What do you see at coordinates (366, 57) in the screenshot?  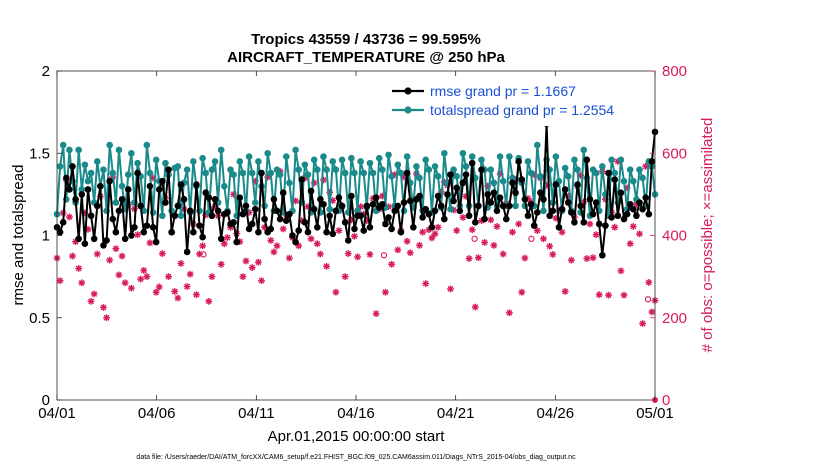 I see `chart-title-line2: AIRCRAFT_TEMPERATURE @ 250 hPa` at bounding box center [366, 57].